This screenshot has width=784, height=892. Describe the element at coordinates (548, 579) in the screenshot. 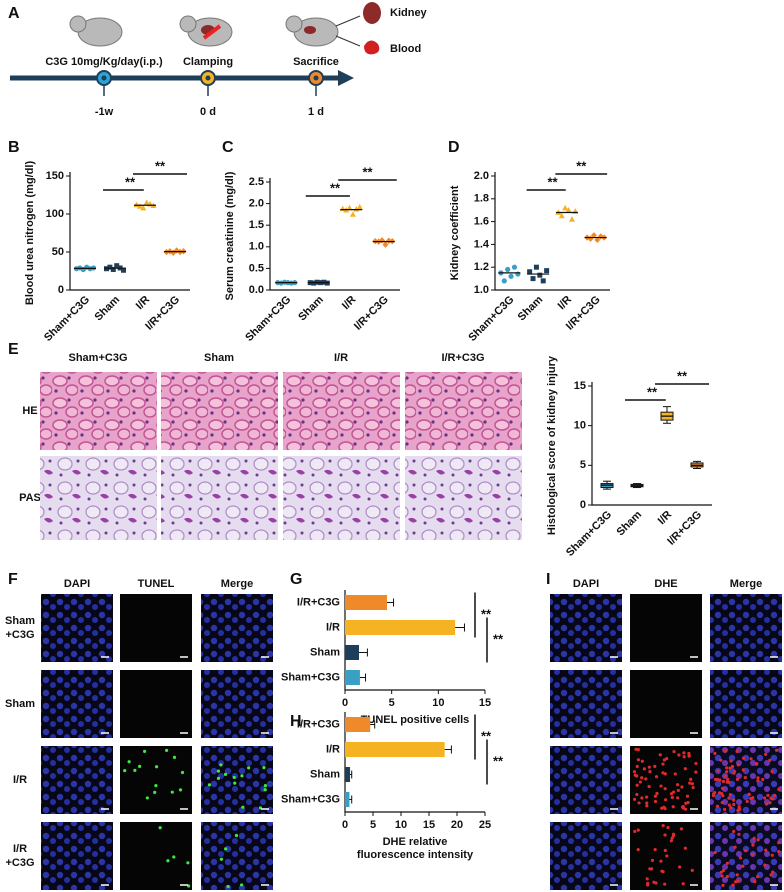

I see `panel-label: I` at that location.